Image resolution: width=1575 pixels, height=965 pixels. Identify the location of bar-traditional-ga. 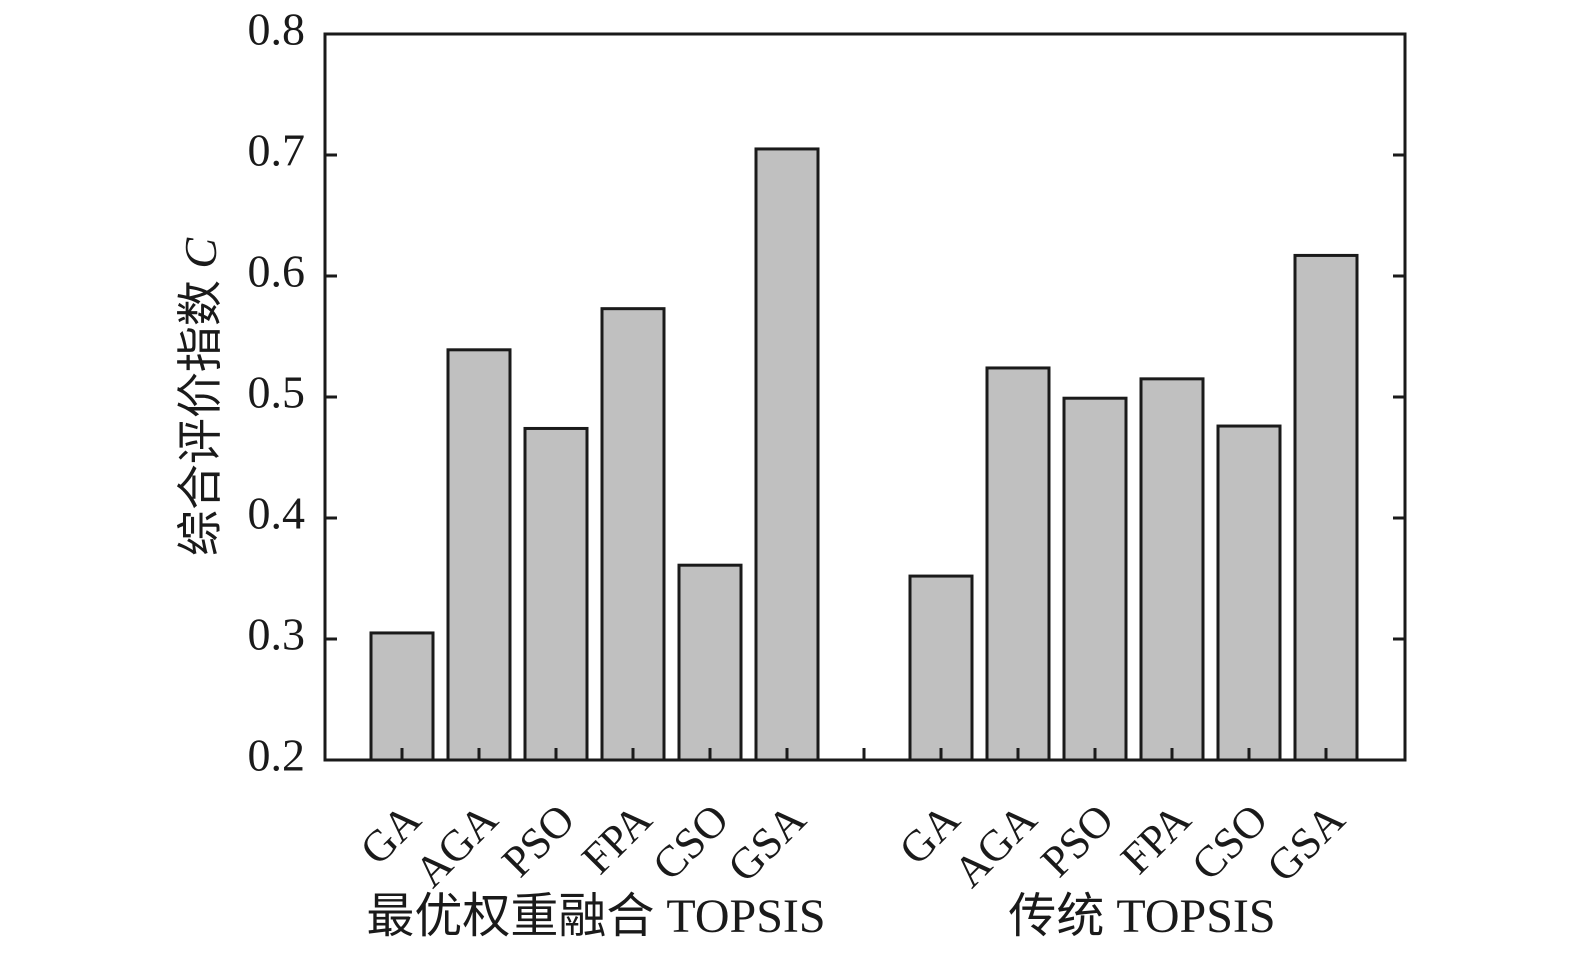
(941, 668).